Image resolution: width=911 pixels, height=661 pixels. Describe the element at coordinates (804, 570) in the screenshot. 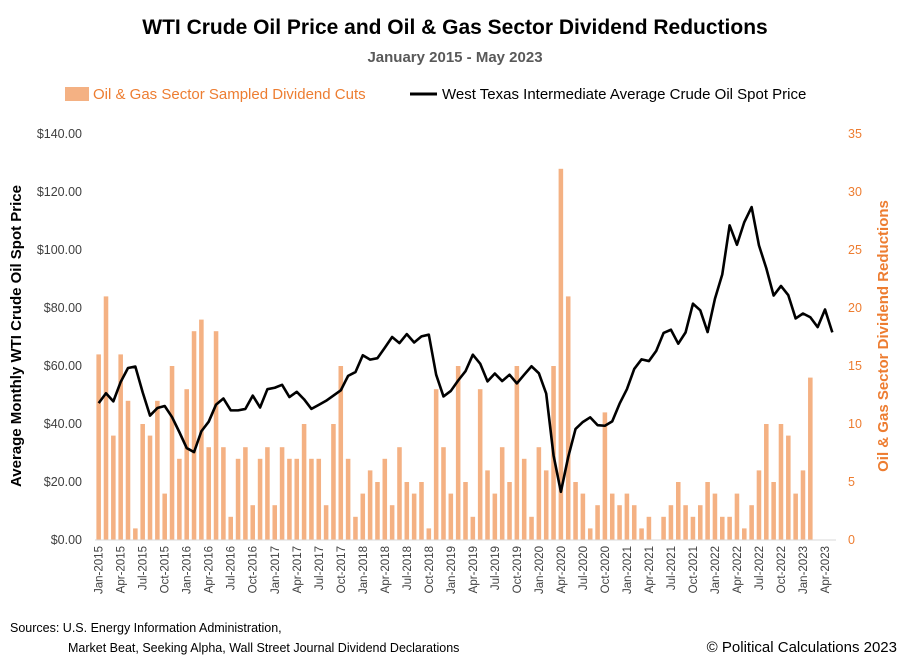

I see `x-tick-label: Jan-2023` at that location.